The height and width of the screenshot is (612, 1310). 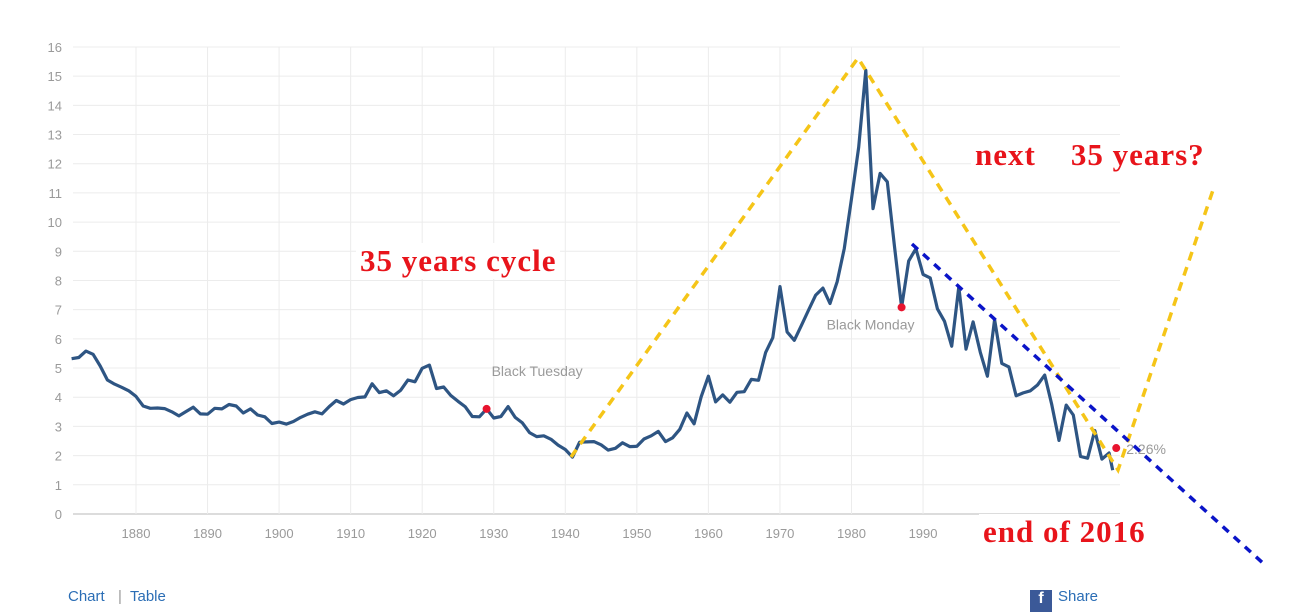 I want to click on x-tick-label: 1900, so click(x=279, y=533).